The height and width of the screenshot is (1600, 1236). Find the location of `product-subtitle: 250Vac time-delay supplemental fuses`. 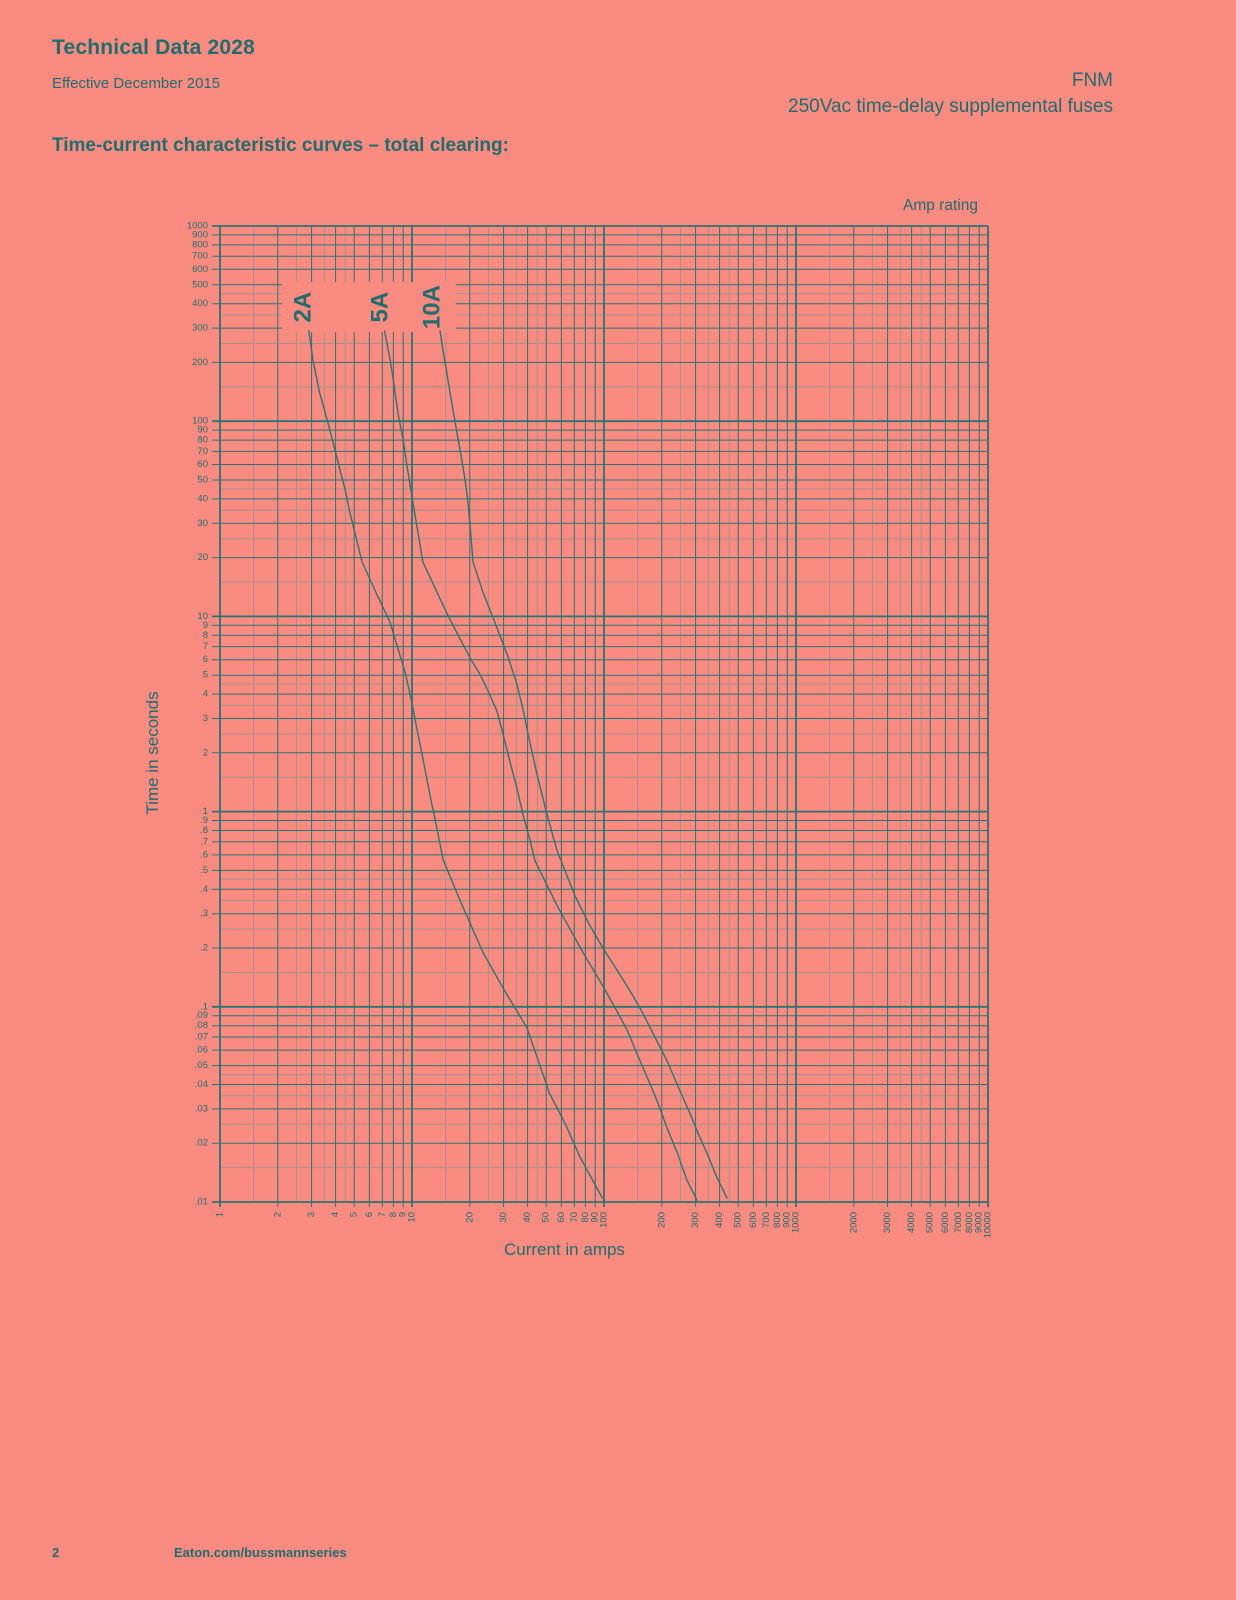

product-subtitle: 250Vac time-delay supplemental fuses is located at coordinates (950, 106).